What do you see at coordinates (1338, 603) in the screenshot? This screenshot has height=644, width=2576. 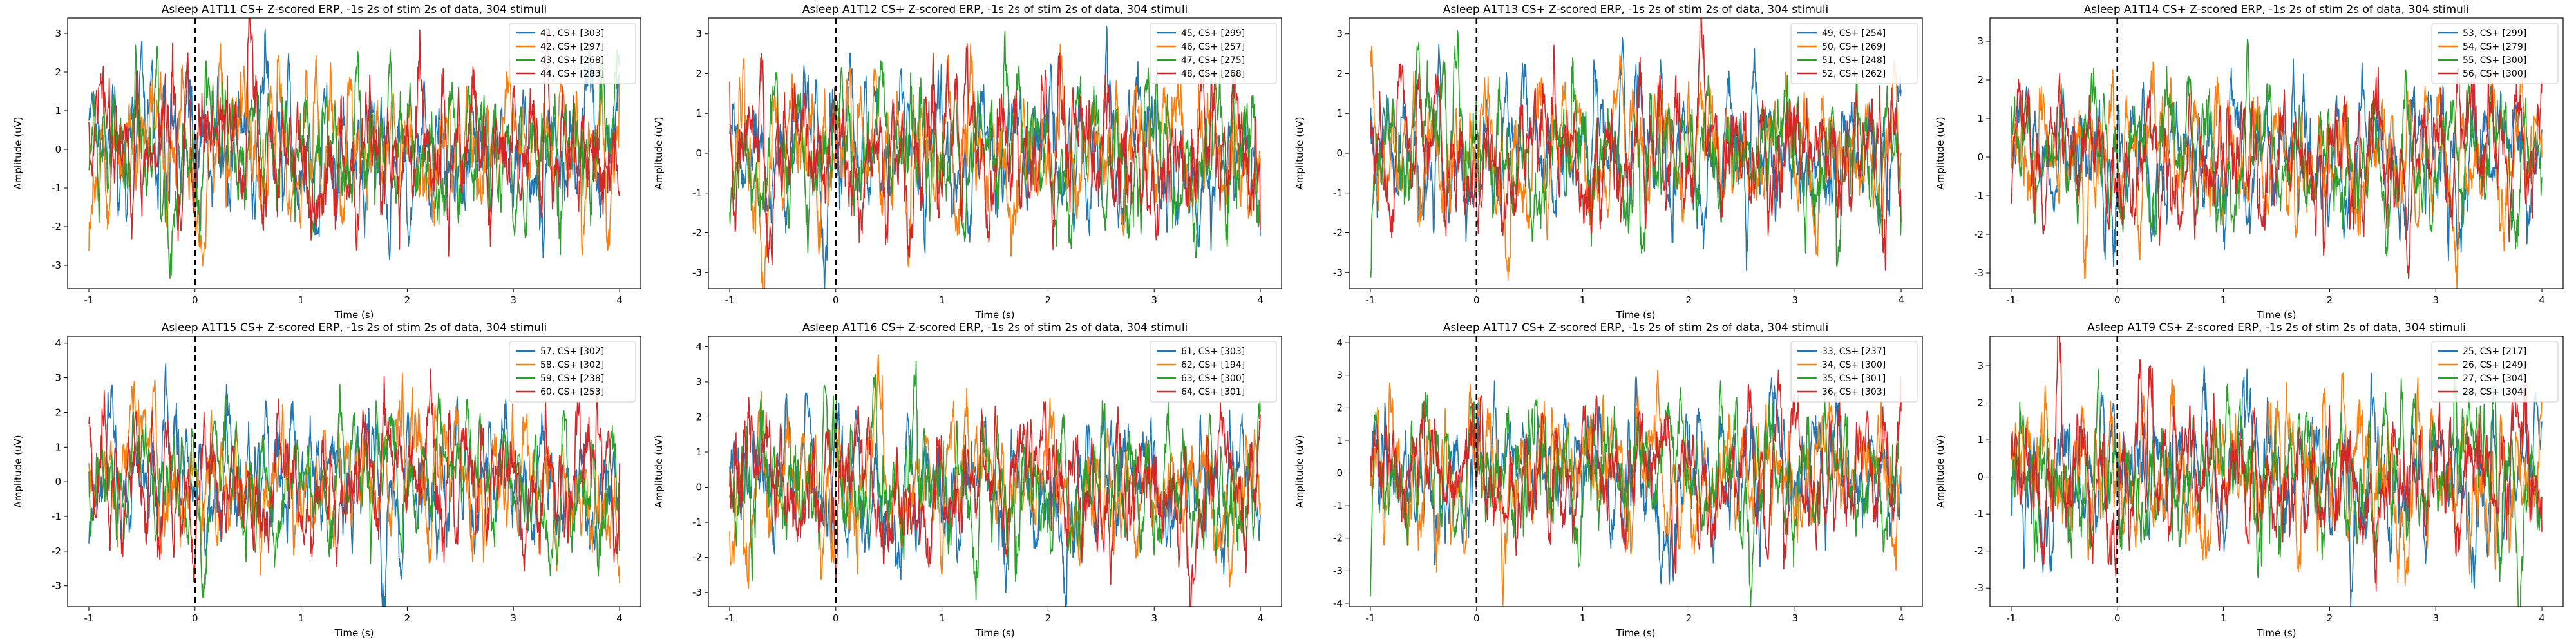 I see `y-tick-label: -4` at bounding box center [1338, 603].